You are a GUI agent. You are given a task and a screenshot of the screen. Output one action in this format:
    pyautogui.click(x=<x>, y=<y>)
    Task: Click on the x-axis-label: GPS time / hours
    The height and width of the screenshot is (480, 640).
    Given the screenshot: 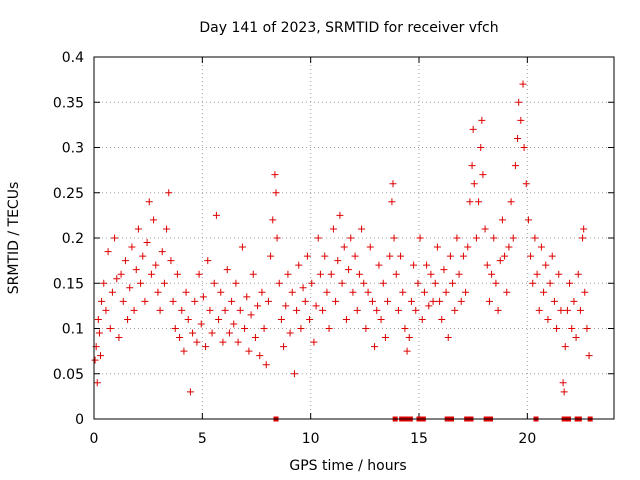 What is the action you would take?
    pyautogui.click(x=347, y=466)
    